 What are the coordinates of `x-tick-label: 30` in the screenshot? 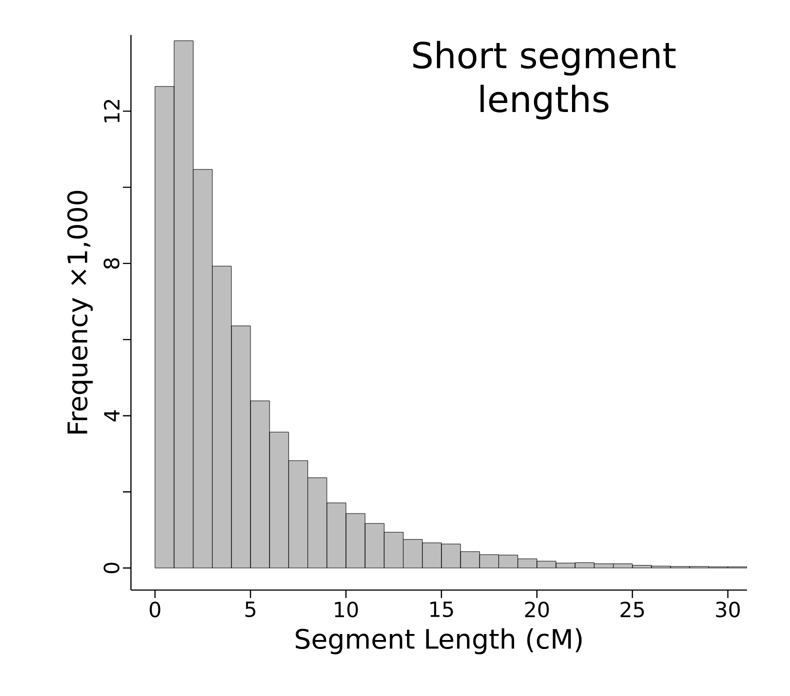 It's located at (728, 610).